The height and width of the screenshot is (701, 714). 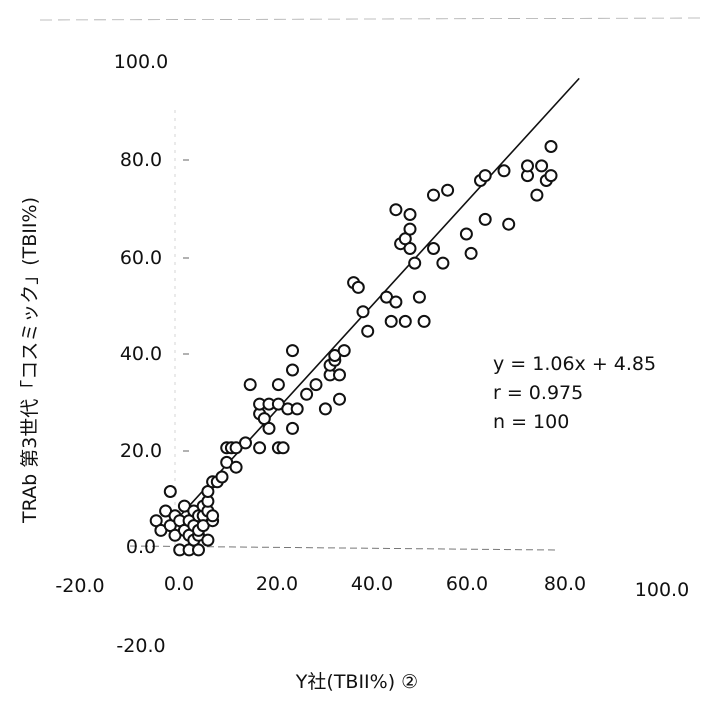 I want to click on y-tick-labels: 100.0 80.0 60.0 40.0 20.0 0.0 -20.0, so click(x=151, y=354).